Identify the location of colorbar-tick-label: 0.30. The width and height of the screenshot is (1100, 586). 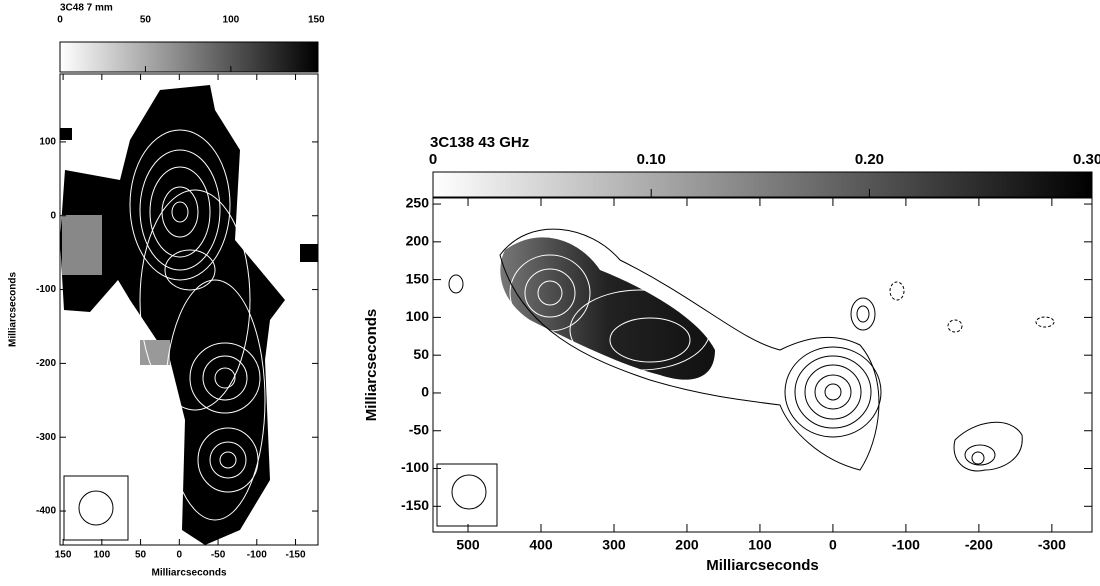
(1086, 159).